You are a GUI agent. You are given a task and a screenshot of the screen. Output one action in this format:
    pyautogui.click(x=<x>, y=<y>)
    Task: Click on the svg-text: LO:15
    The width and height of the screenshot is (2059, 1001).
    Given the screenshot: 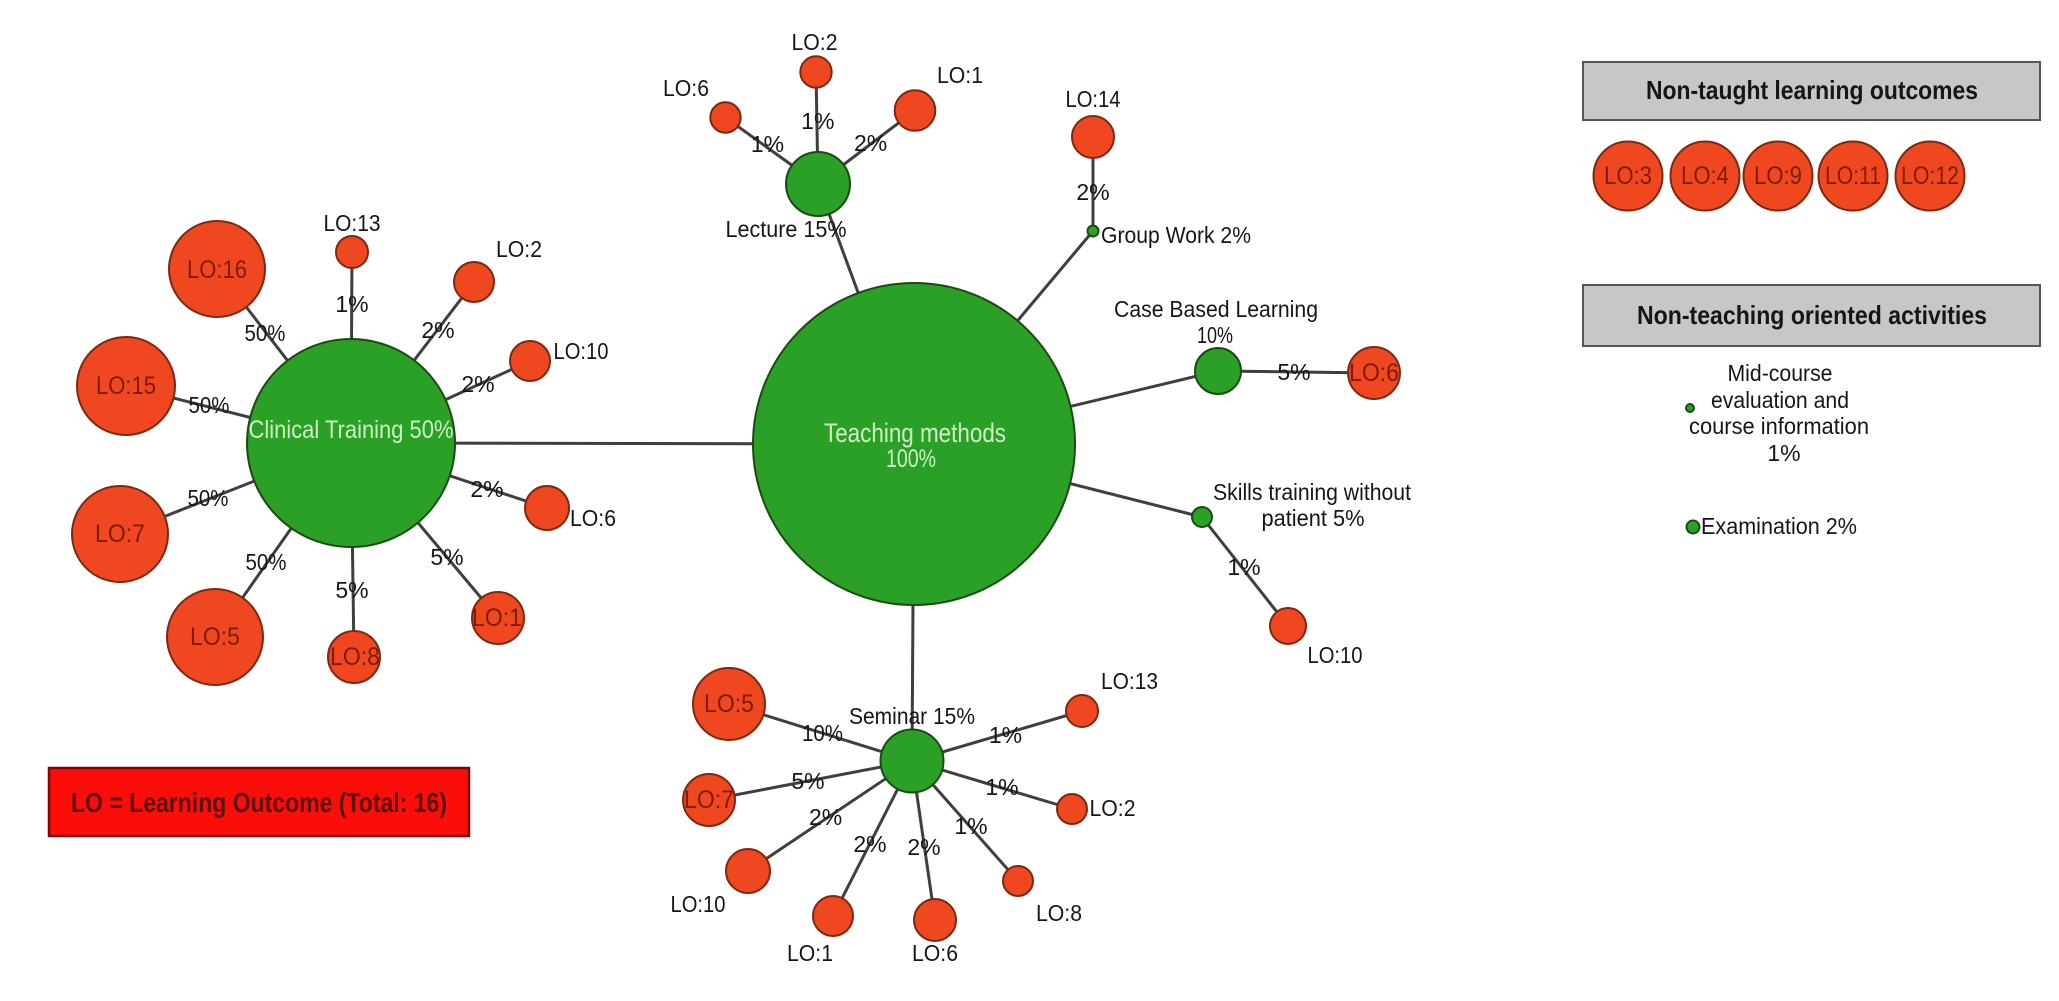 What is the action you would take?
    pyautogui.click(x=126, y=386)
    